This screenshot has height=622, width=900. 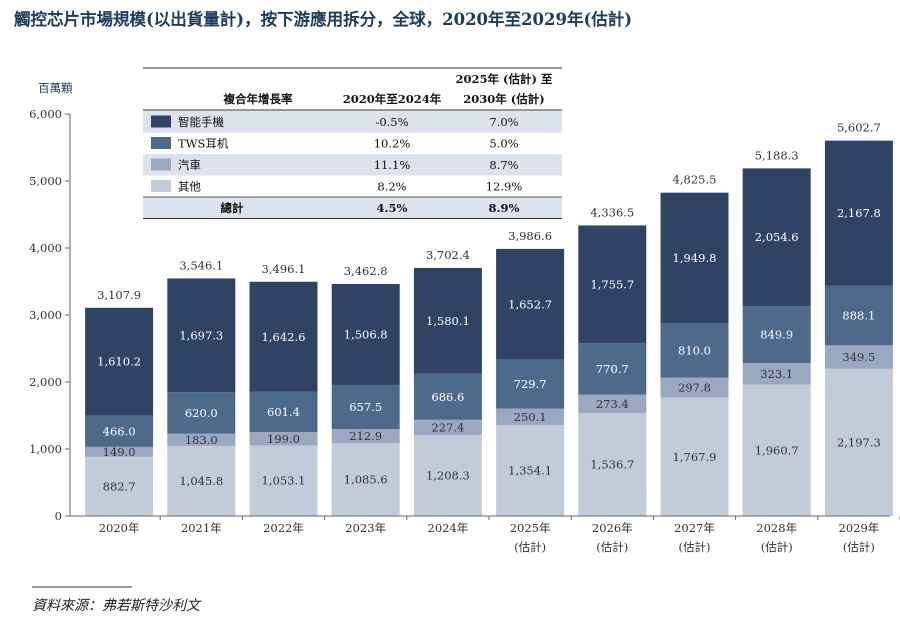 I want to click on x-tick-label: 2021年, so click(x=201, y=528).